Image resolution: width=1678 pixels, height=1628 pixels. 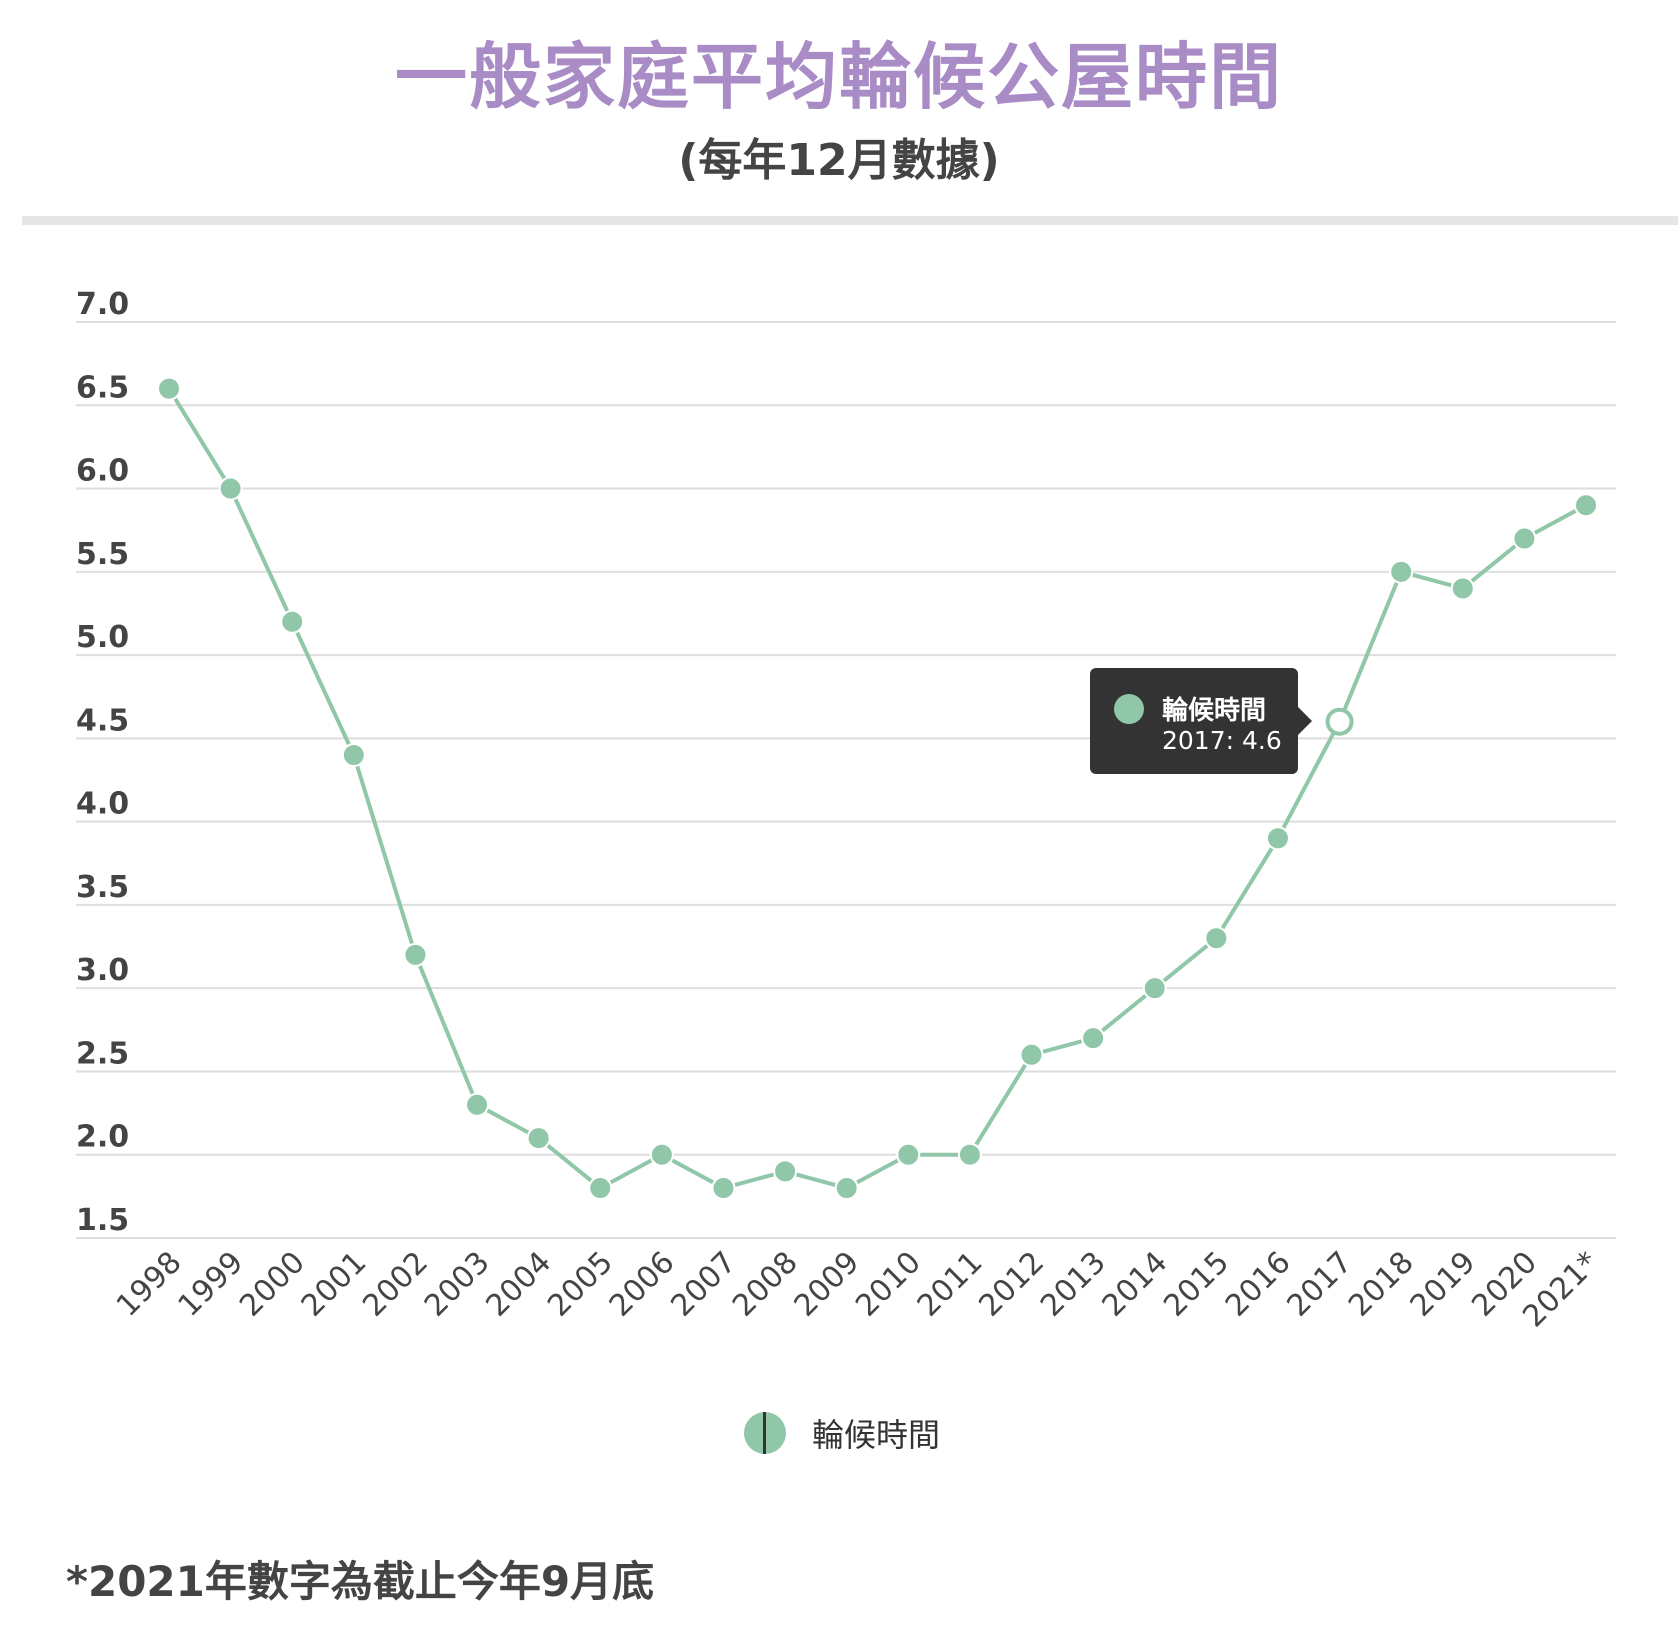 What do you see at coordinates (334, 1284) in the screenshot?
I see `x-tick-label: 2001` at bounding box center [334, 1284].